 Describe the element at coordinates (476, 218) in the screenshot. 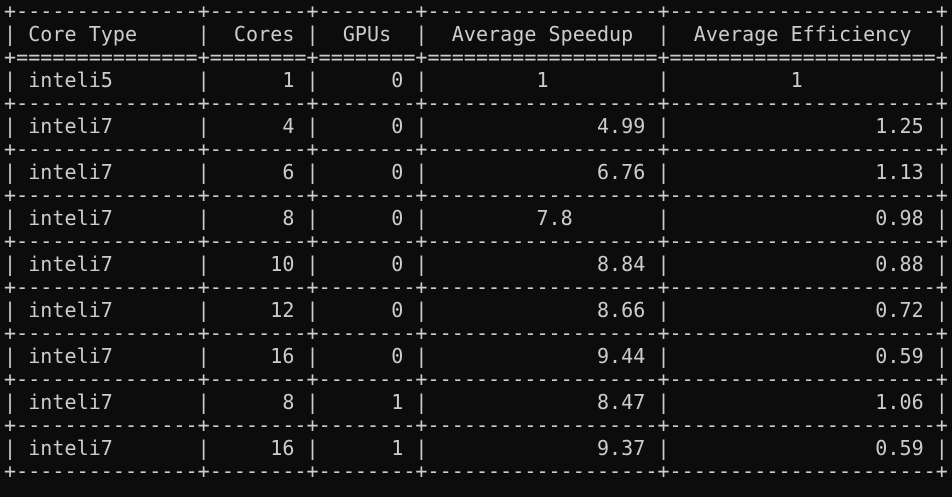

I see `table-row: | inteli7 | 8 | 0 | 7.8 | 0.98 |` at that location.